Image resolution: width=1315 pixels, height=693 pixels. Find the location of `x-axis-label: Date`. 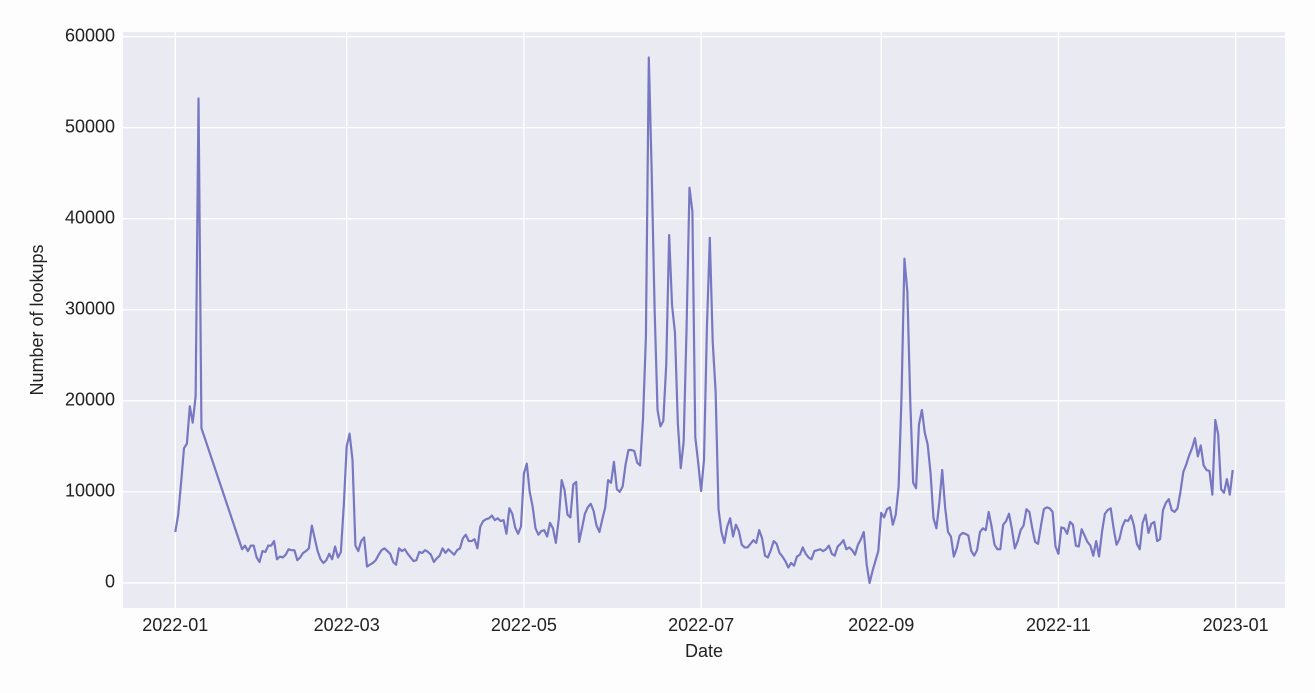

x-axis-label: Date is located at coordinates (704, 651).